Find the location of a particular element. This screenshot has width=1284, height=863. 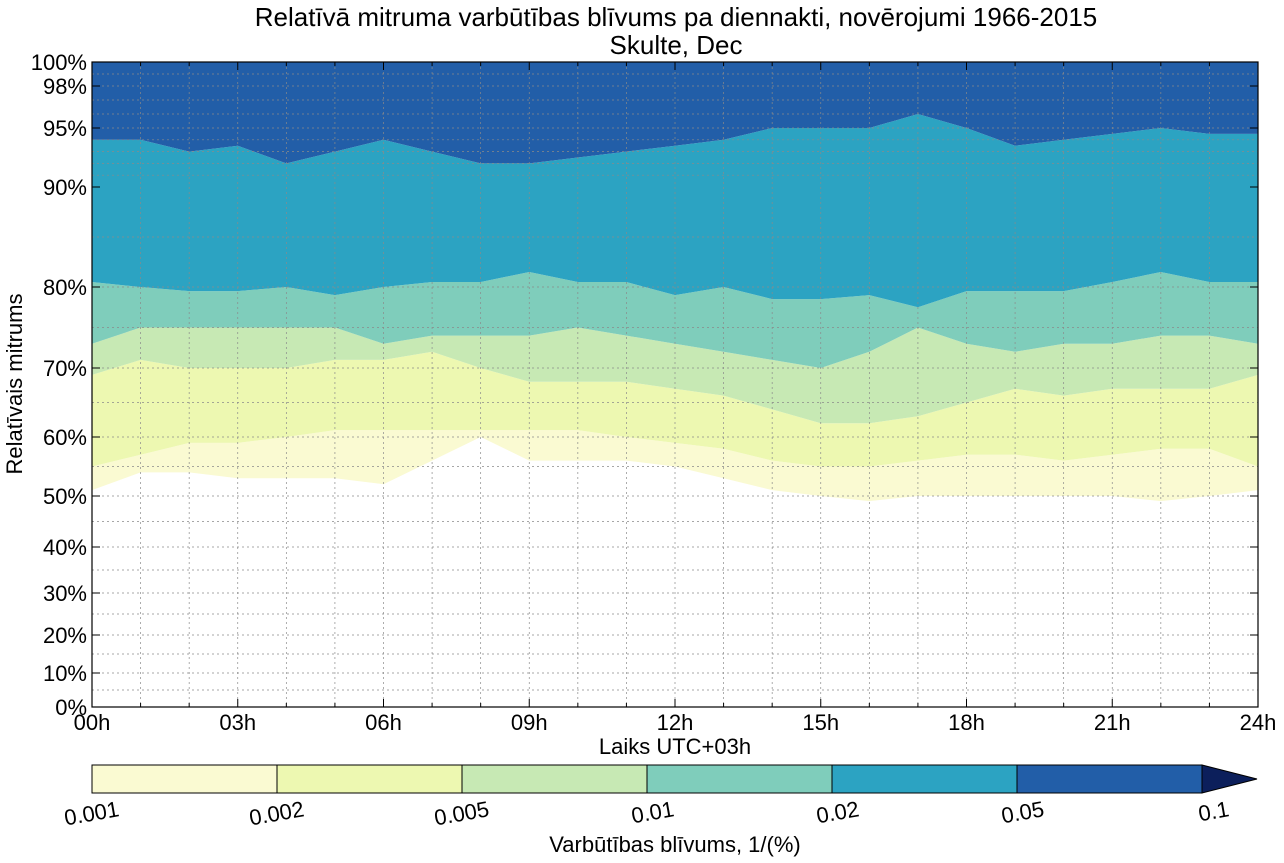

x-tick-label: 15h is located at coordinates (820, 722).